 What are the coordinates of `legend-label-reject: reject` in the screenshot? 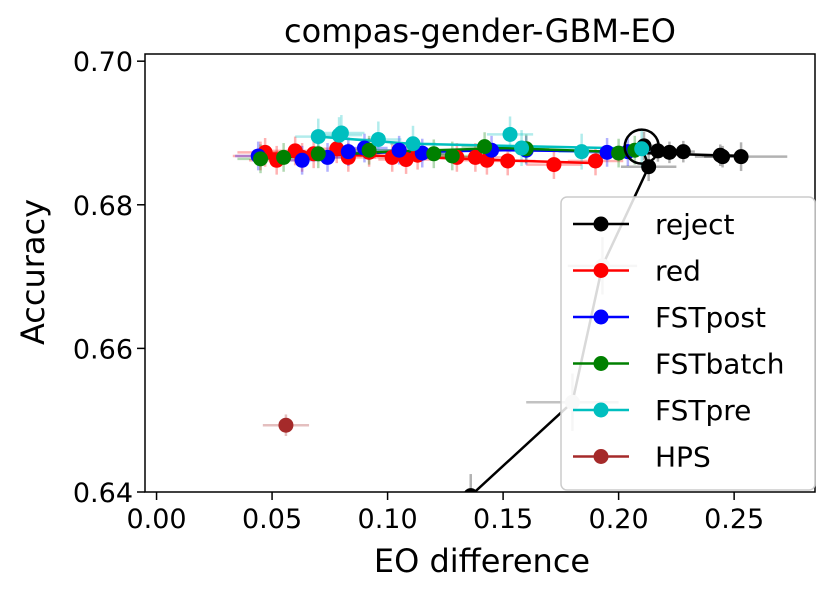 It's located at (695, 224).